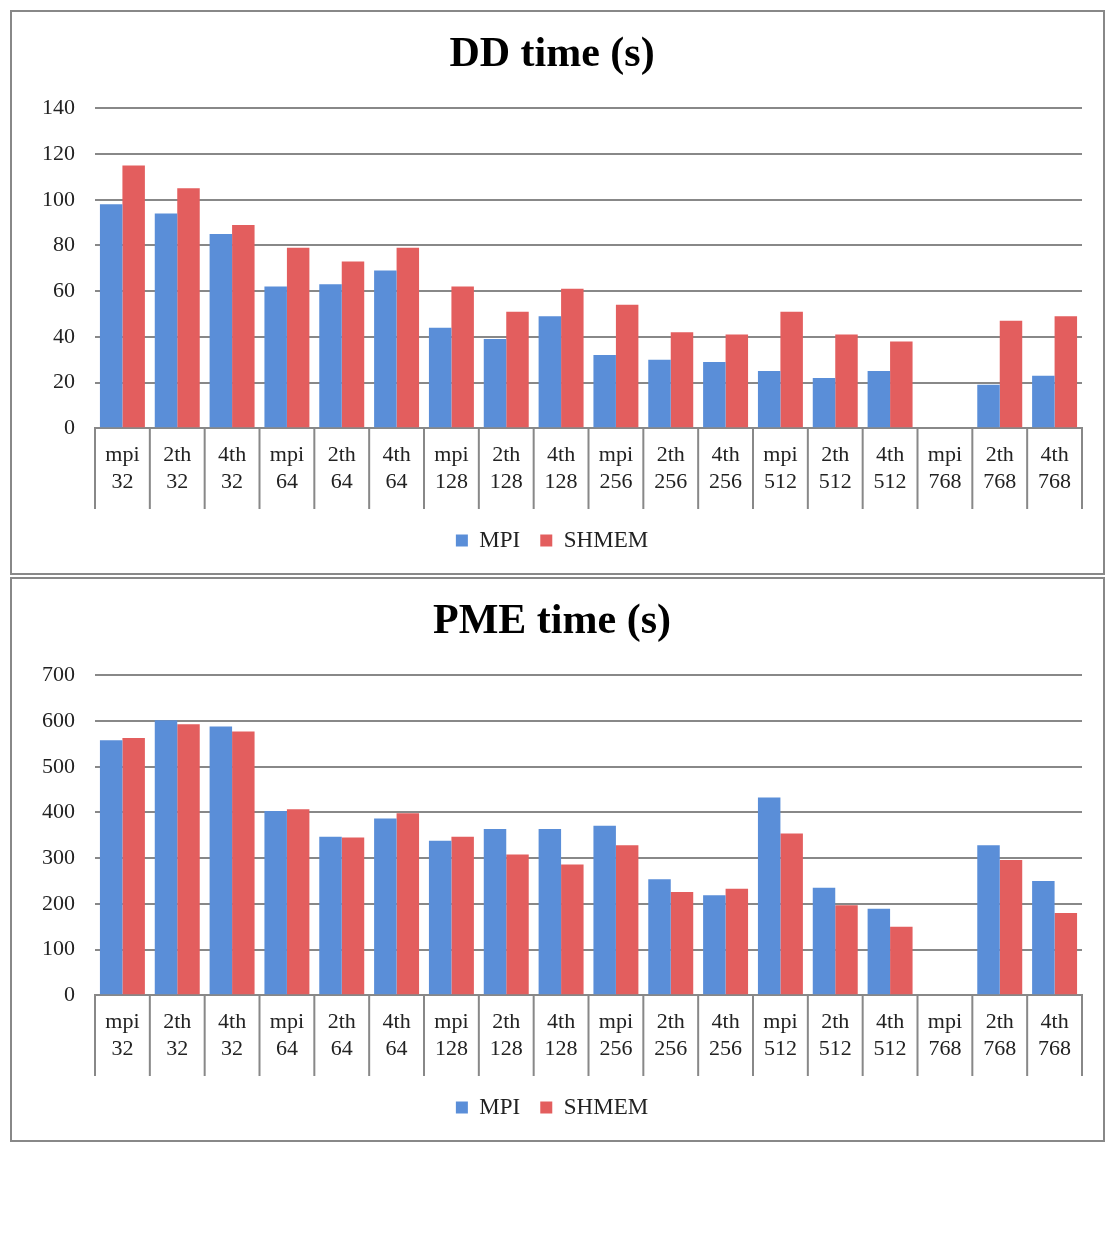  What do you see at coordinates (58, 719) in the screenshot?
I see `y-tick-label: 600` at bounding box center [58, 719].